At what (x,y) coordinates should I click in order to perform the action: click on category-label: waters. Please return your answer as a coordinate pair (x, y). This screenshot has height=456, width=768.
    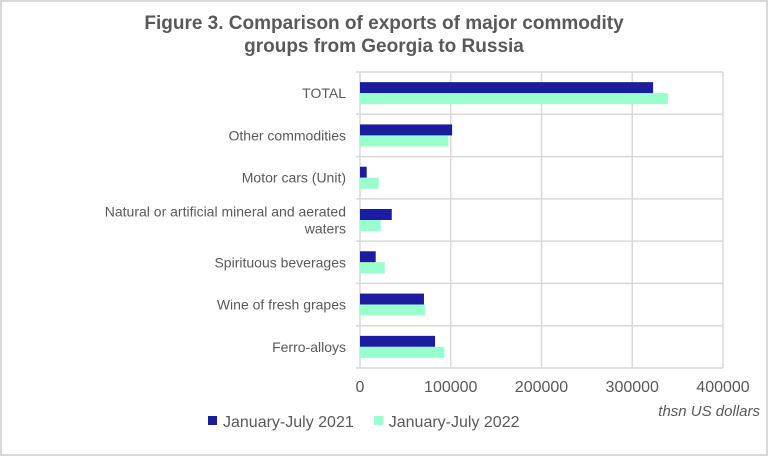
    Looking at the image, I should click on (325, 229).